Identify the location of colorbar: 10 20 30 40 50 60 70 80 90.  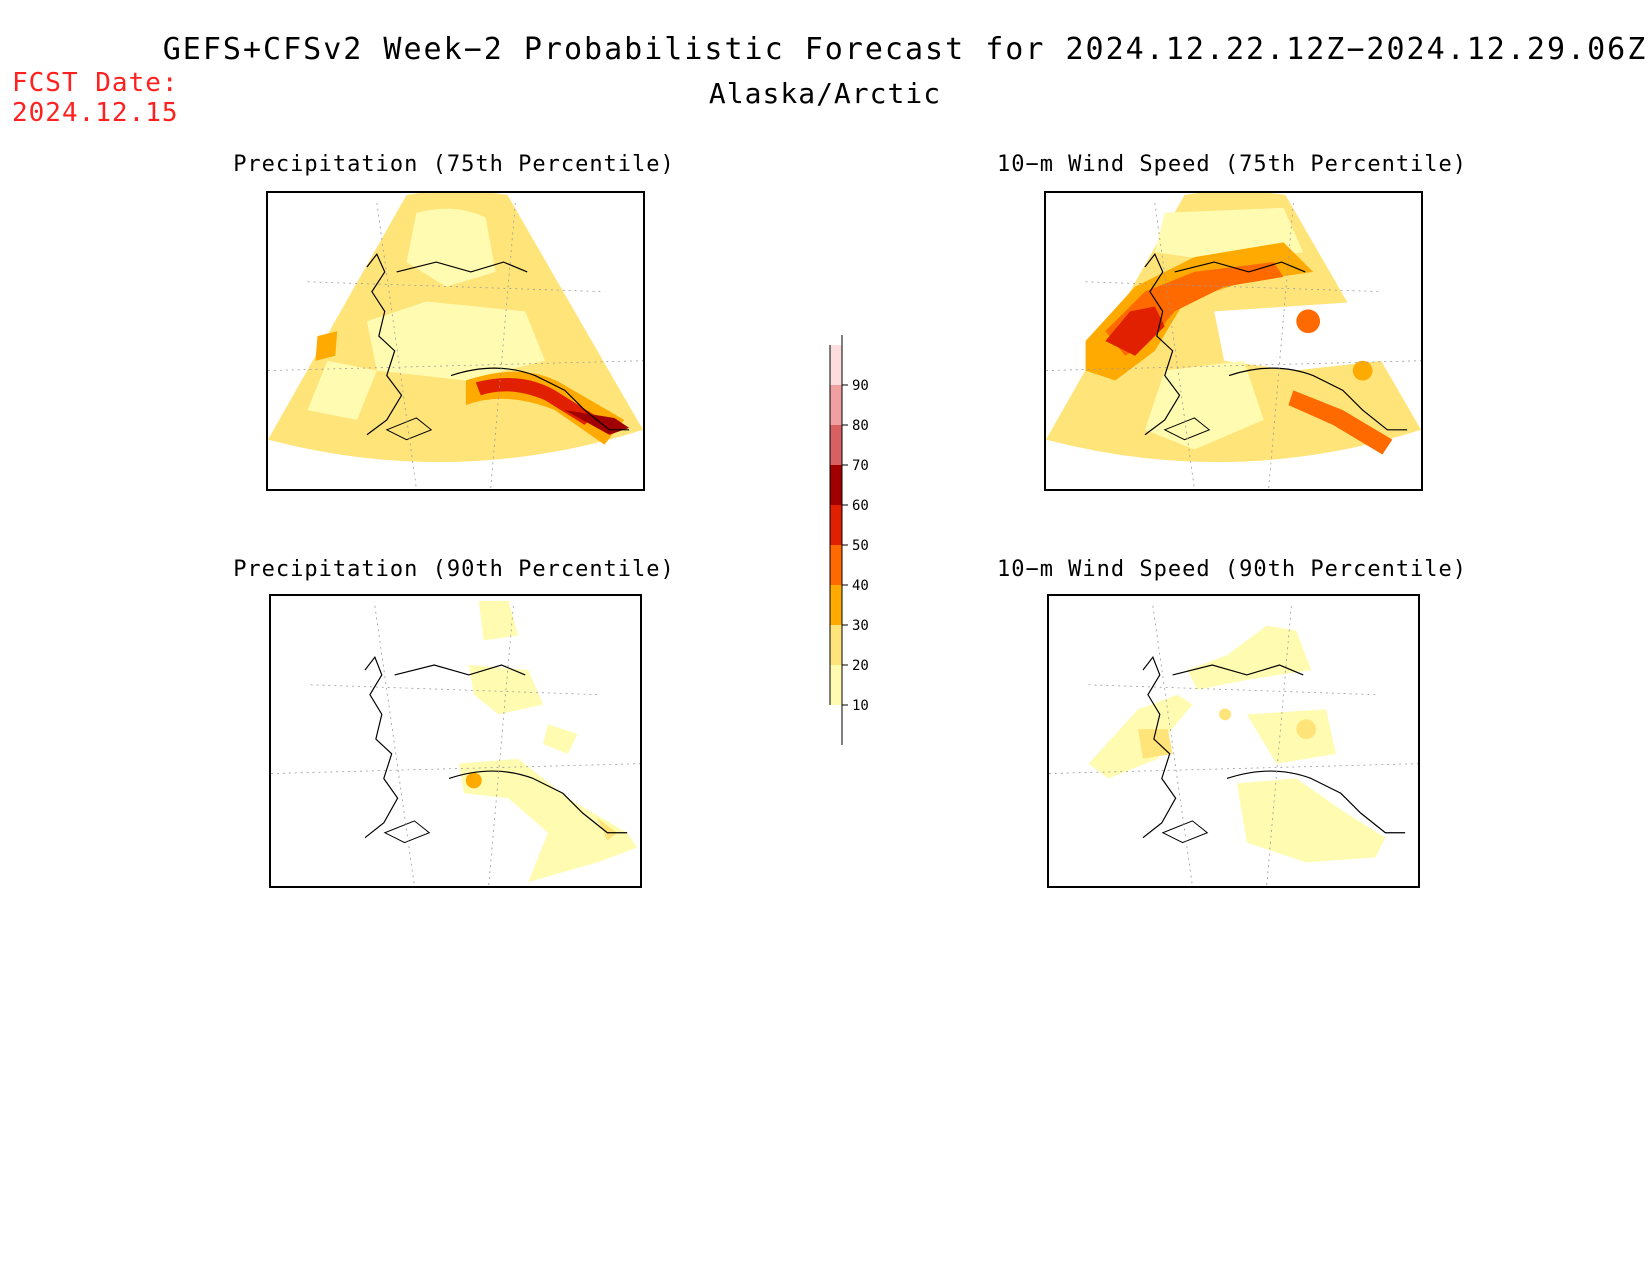
(849, 540).